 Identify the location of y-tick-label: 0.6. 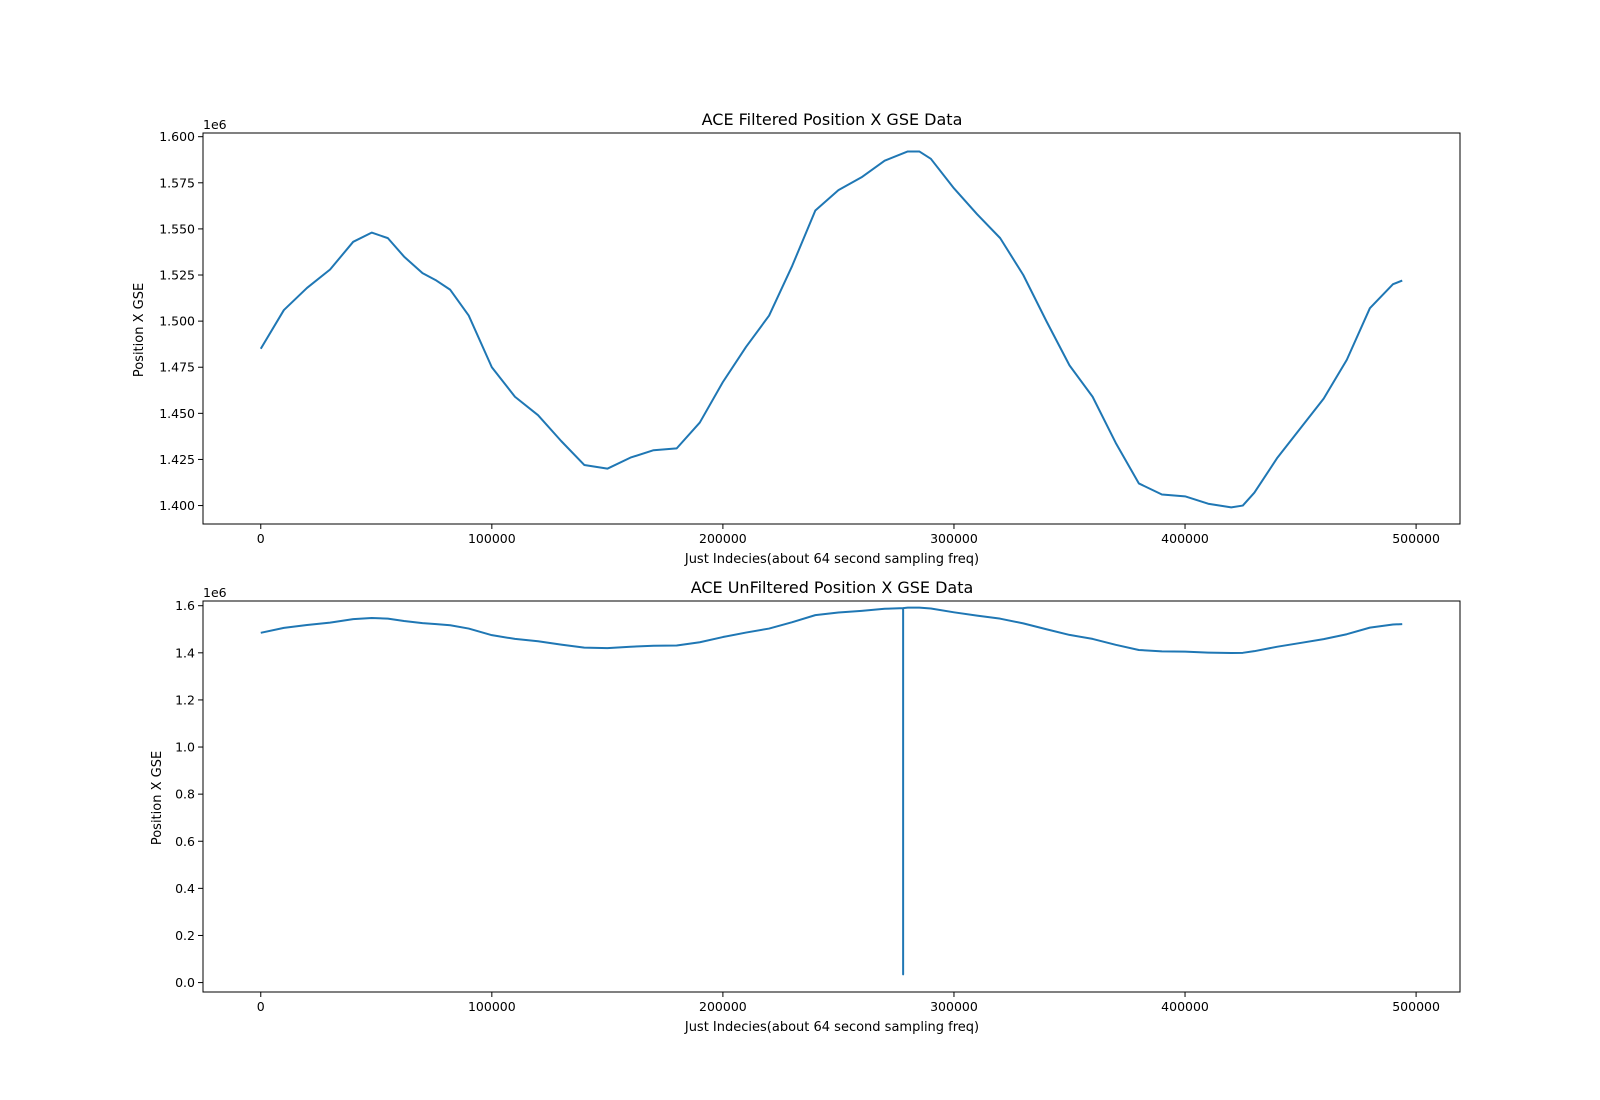
(185, 841).